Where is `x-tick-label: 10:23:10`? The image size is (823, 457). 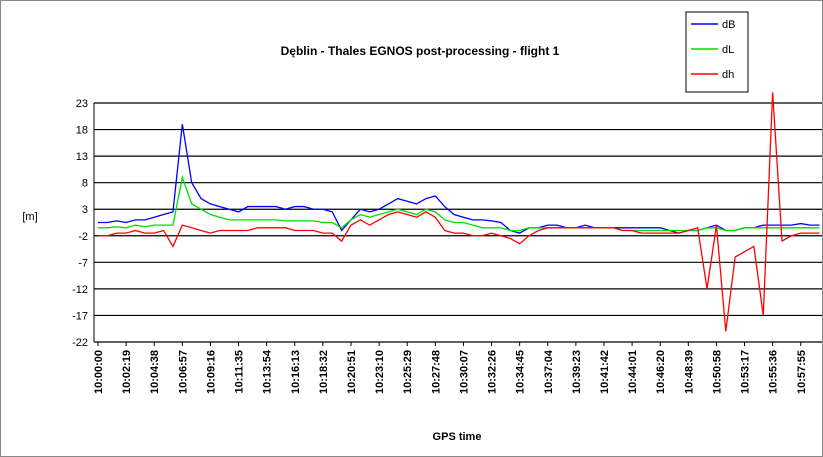
x-tick-label: 10:23:10 is located at coordinates (380, 372).